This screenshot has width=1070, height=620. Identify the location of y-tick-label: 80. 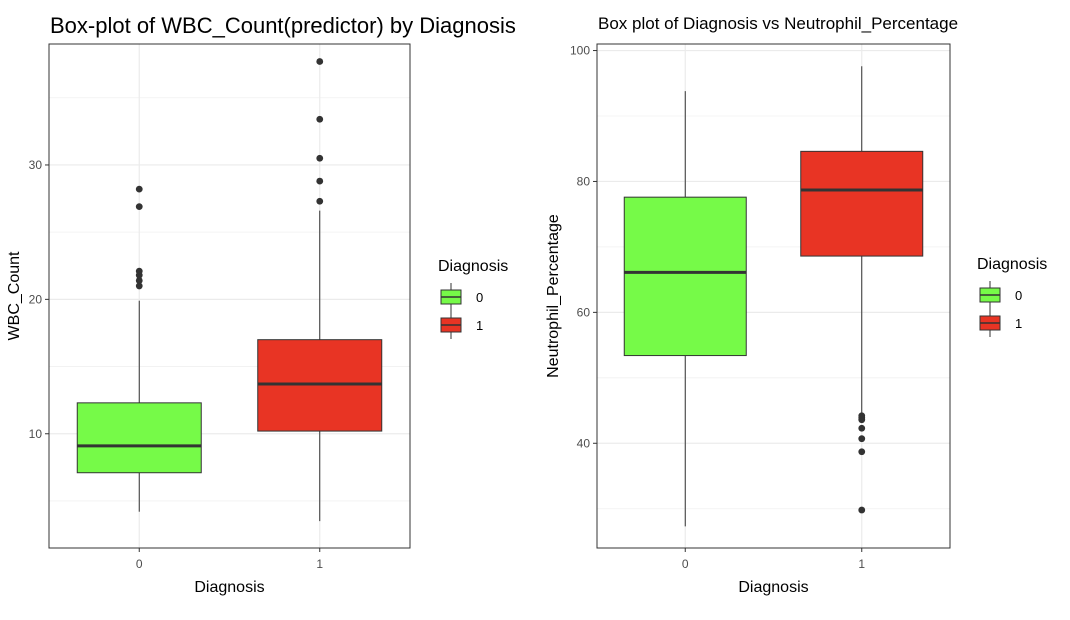
(584, 181).